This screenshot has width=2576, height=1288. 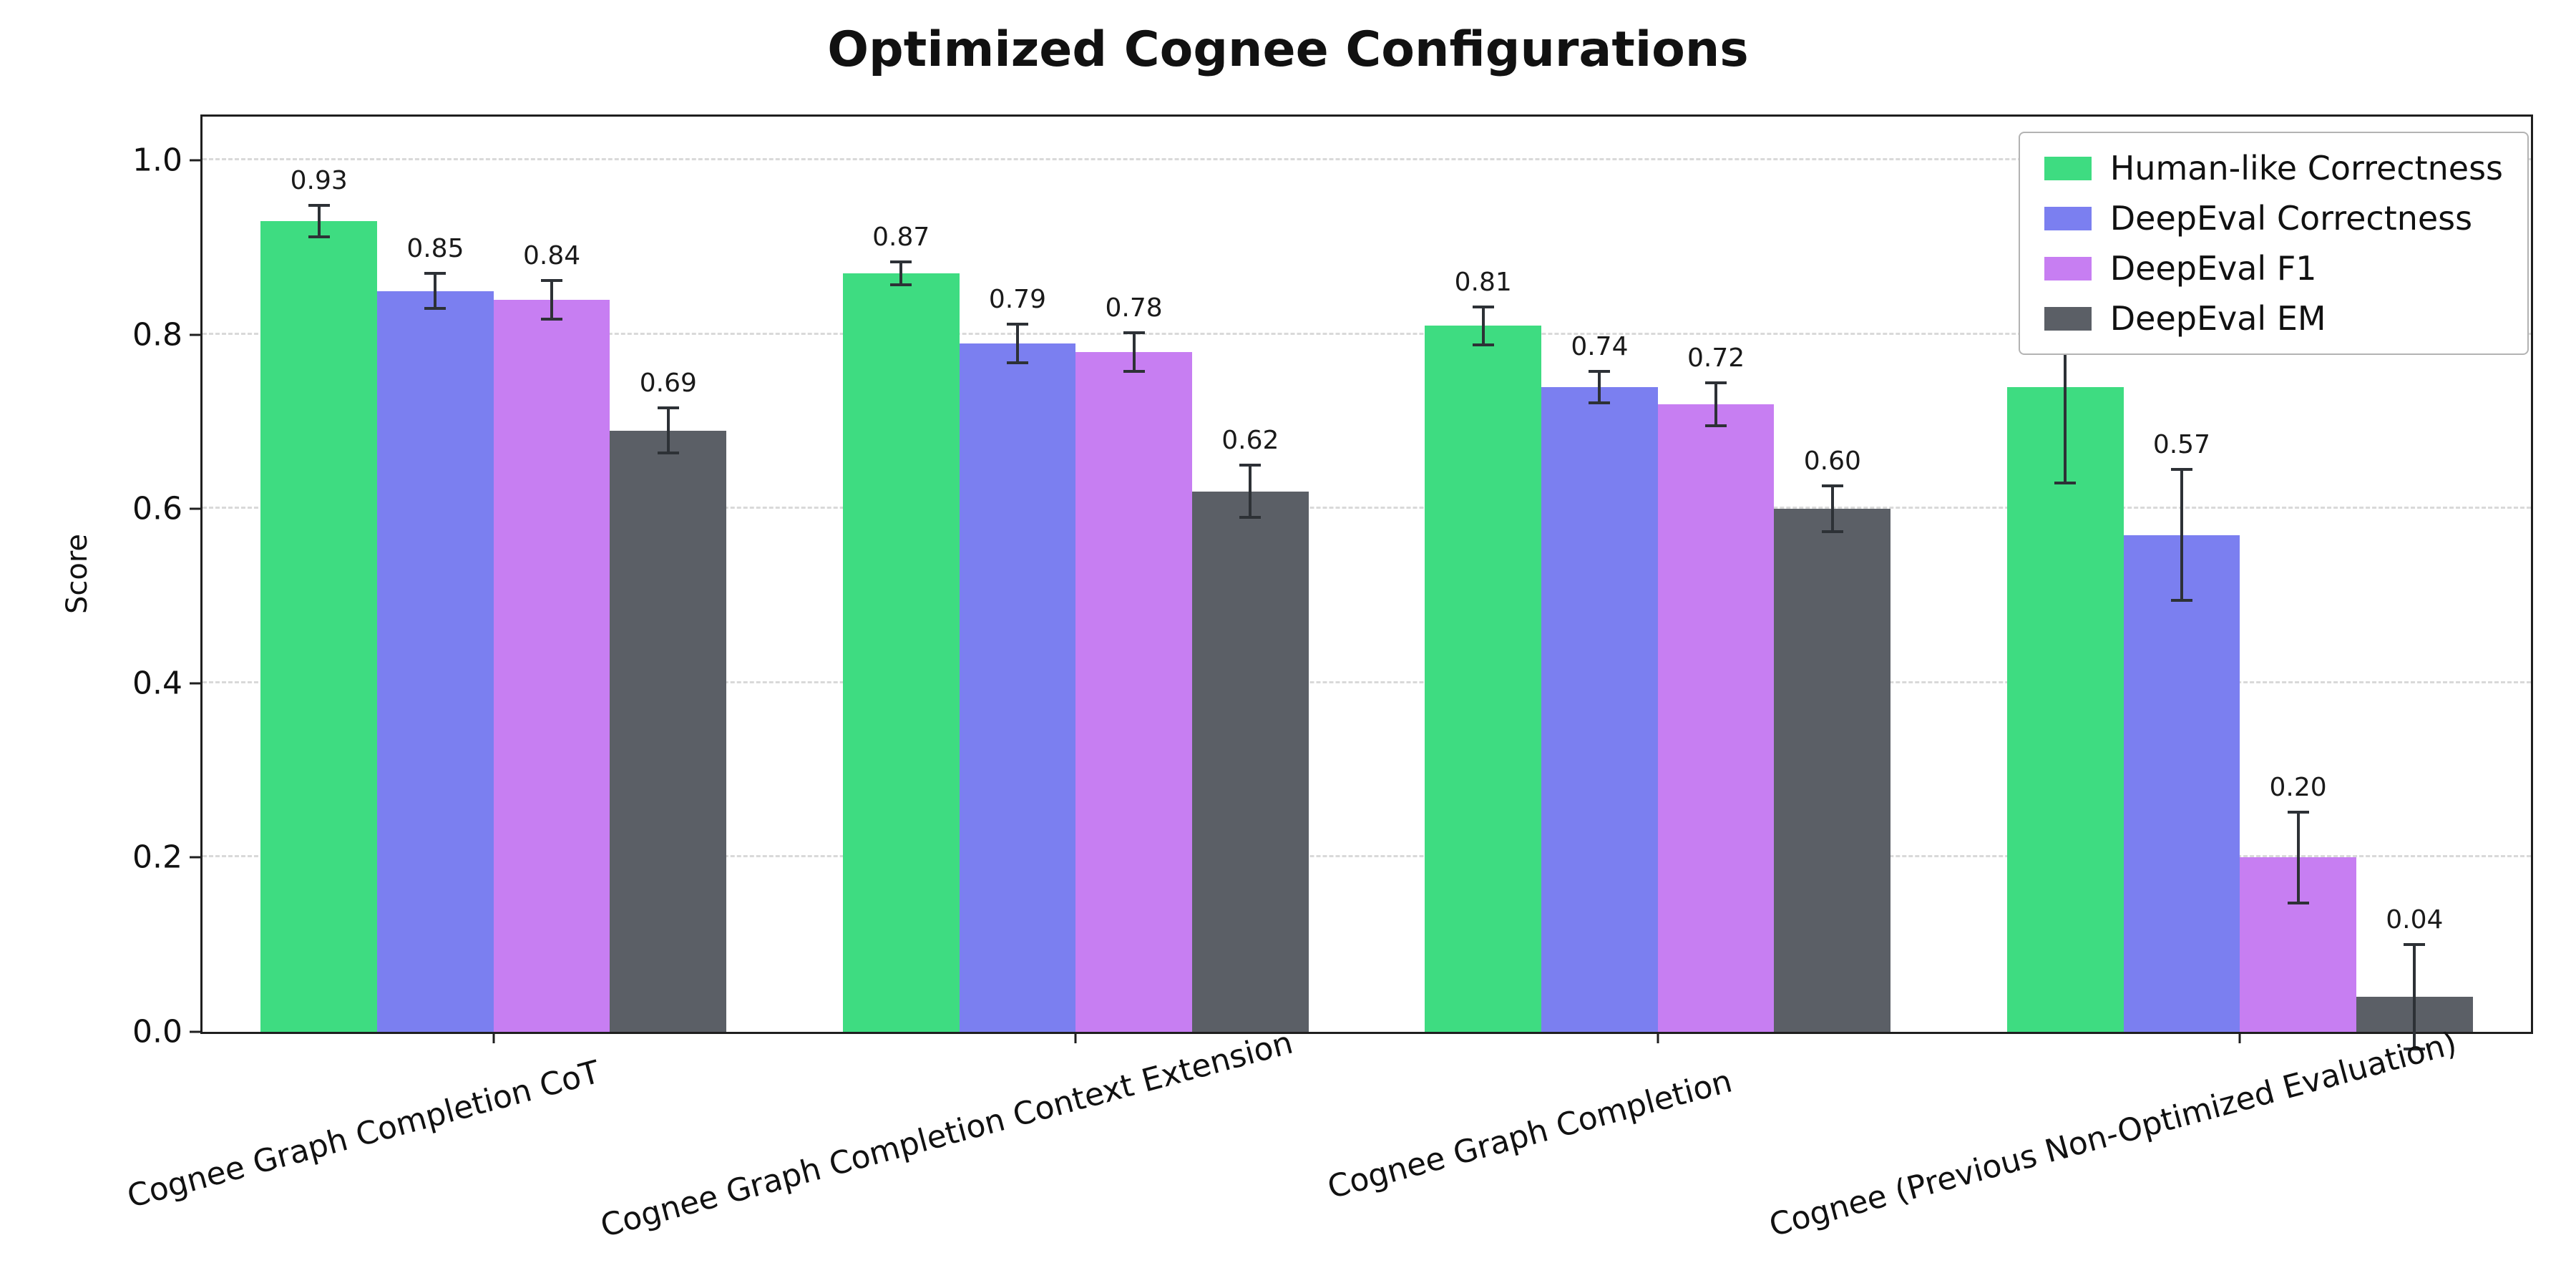 I want to click on y-tick-label: 1.0, so click(x=157, y=160).